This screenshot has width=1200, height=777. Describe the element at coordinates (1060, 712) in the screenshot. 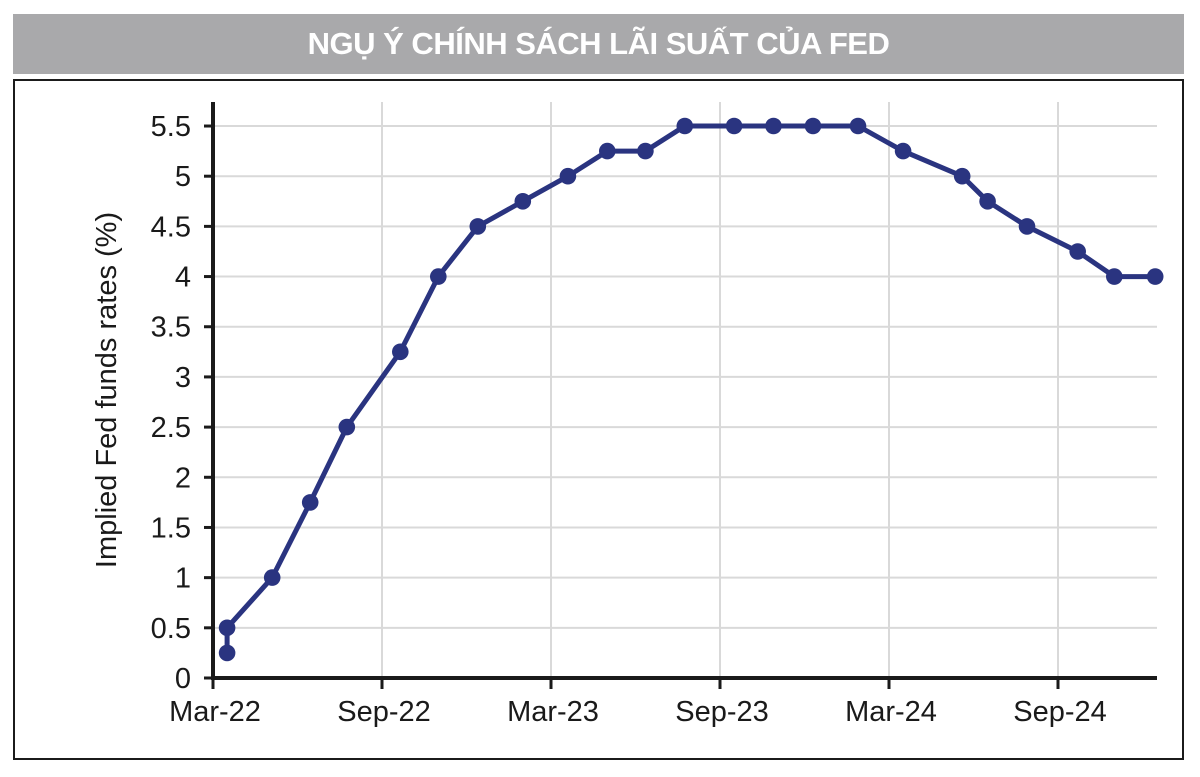

I see `x-tick-label: Sep-24` at that location.